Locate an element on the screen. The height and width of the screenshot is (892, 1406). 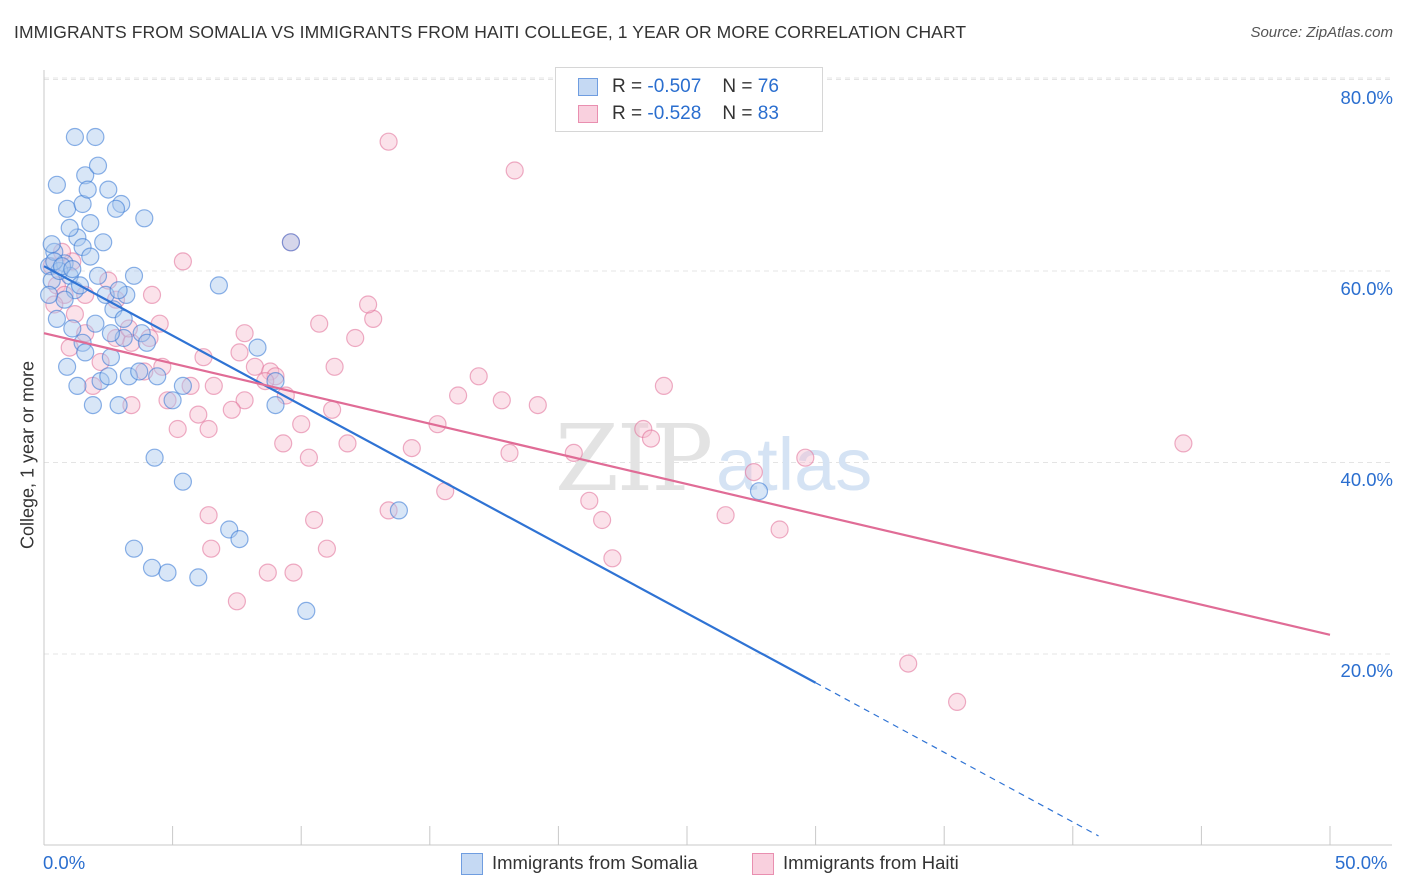
legend-swatch-haiti is located at coordinates (588, 114).